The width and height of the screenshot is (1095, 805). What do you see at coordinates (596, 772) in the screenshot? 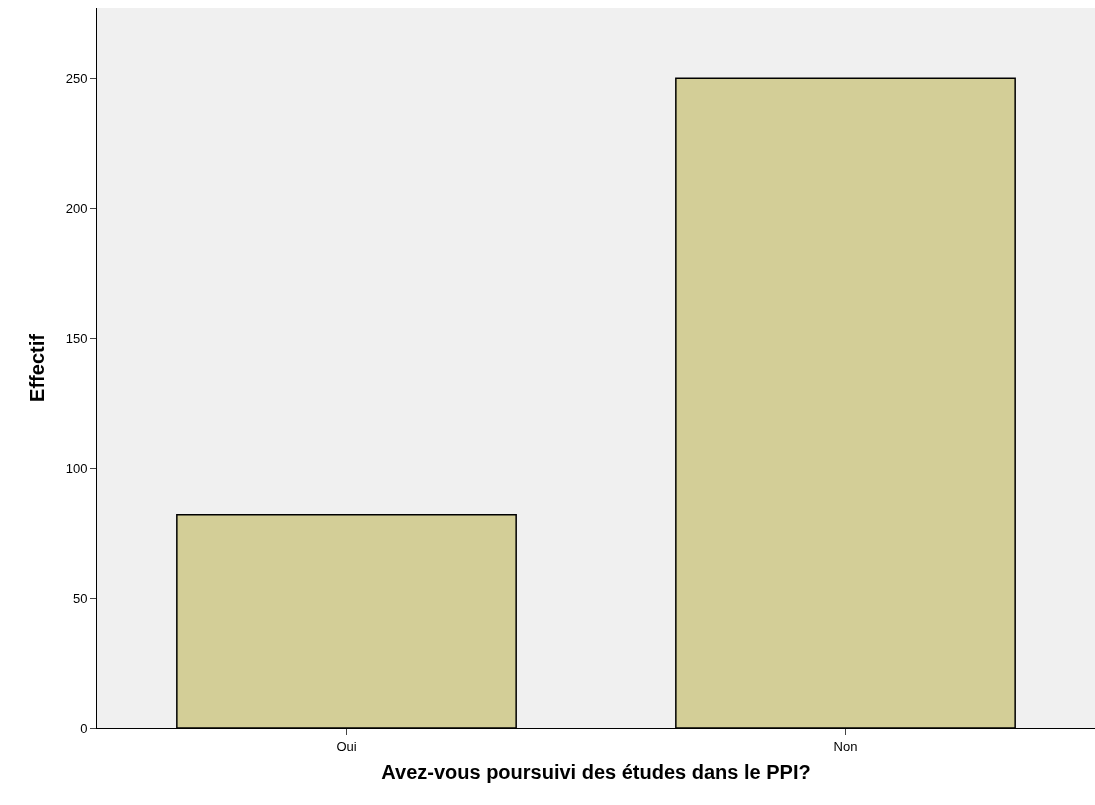
I see `x-axis-title: Avez-vous poursuivi des études dans le PPI?` at bounding box center [596, 772].